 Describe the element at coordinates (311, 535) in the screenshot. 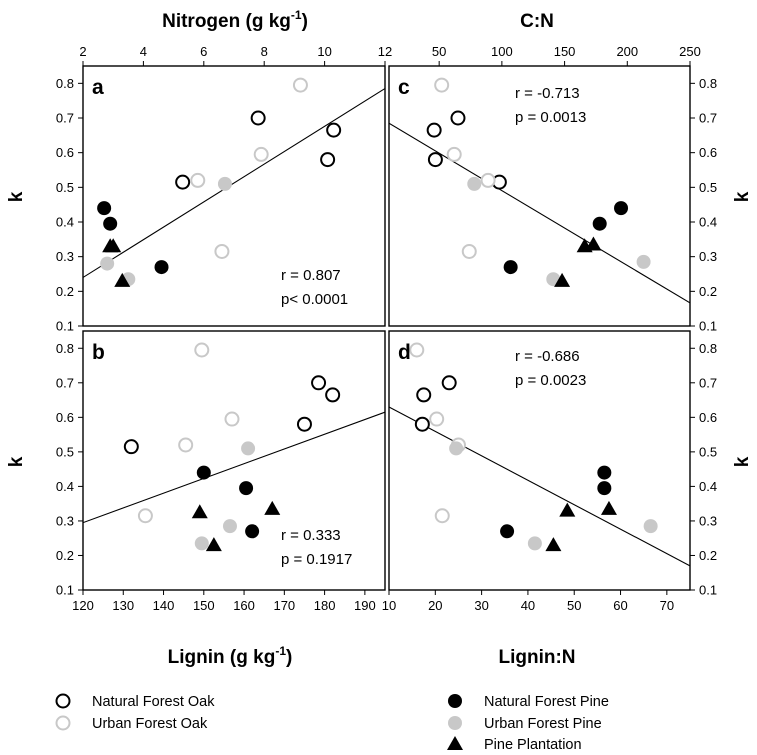

I see `stat-label: r = 0.333` at that location.